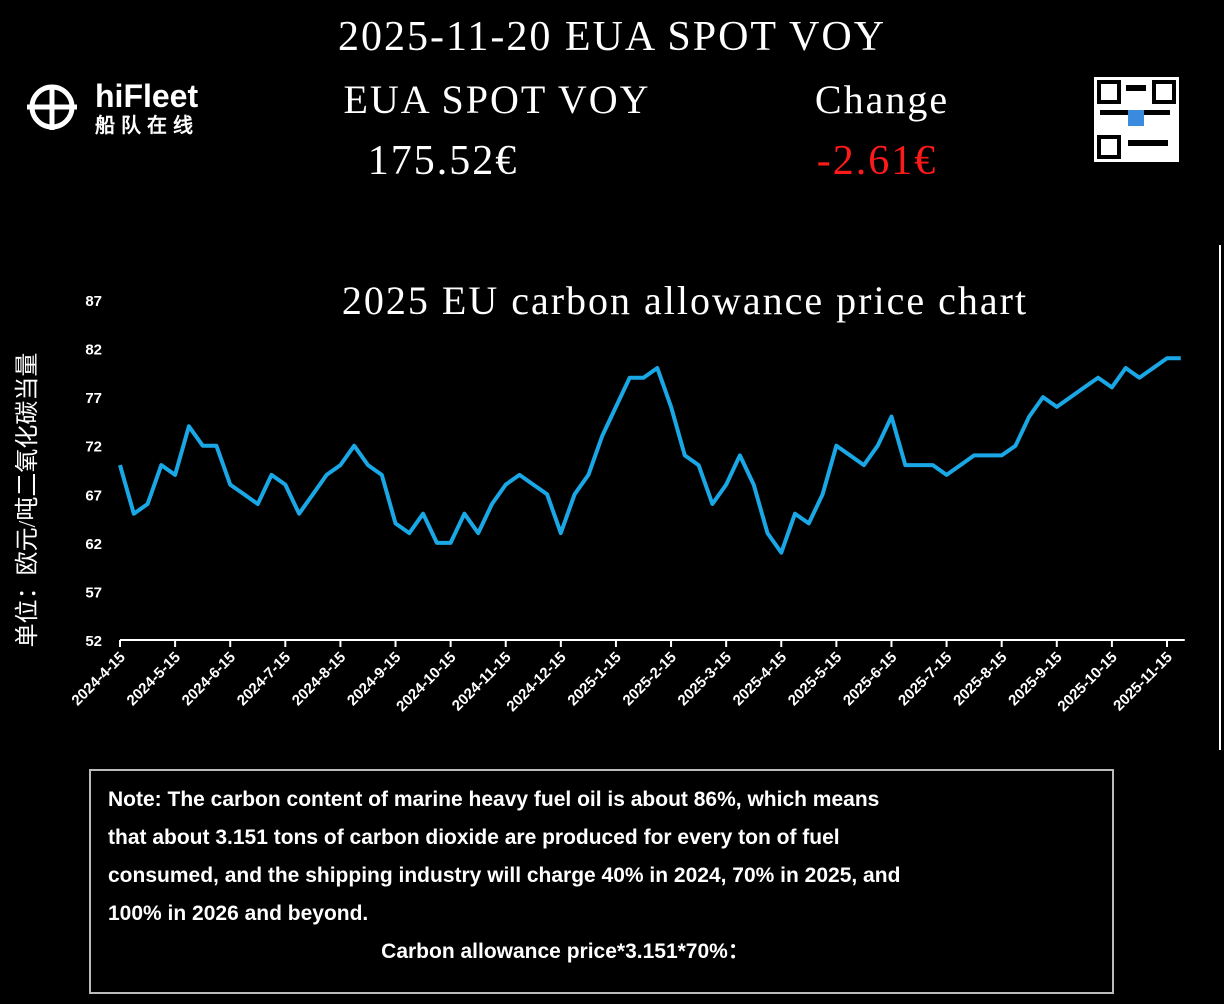 This screenshot has height=1004, width=1224. I want to click on note-formula: Carbon allowance price*3.151*70%：, so click(565, 951).